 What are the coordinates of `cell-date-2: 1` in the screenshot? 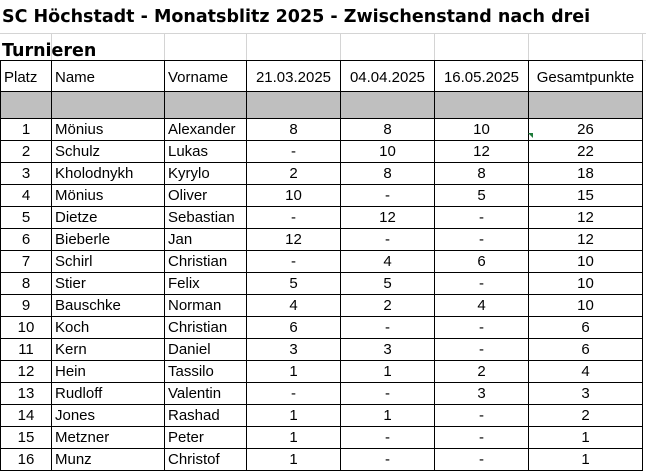 It's located at (387, 415).